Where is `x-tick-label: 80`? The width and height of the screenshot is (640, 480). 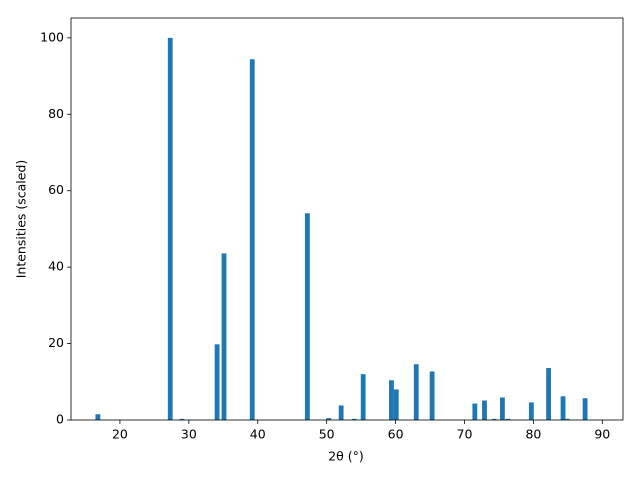
x-tick-label: 80 is located at coordinates (533, 434).